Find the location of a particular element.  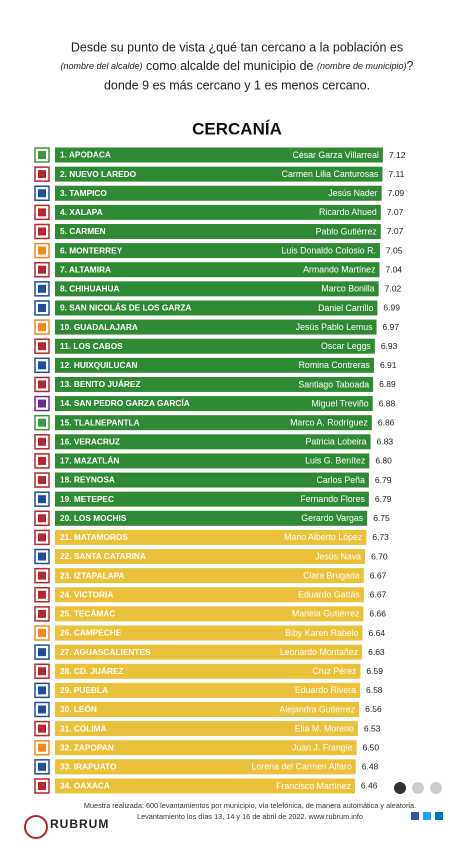

twitter-icon is located at coordinates (427, 816).